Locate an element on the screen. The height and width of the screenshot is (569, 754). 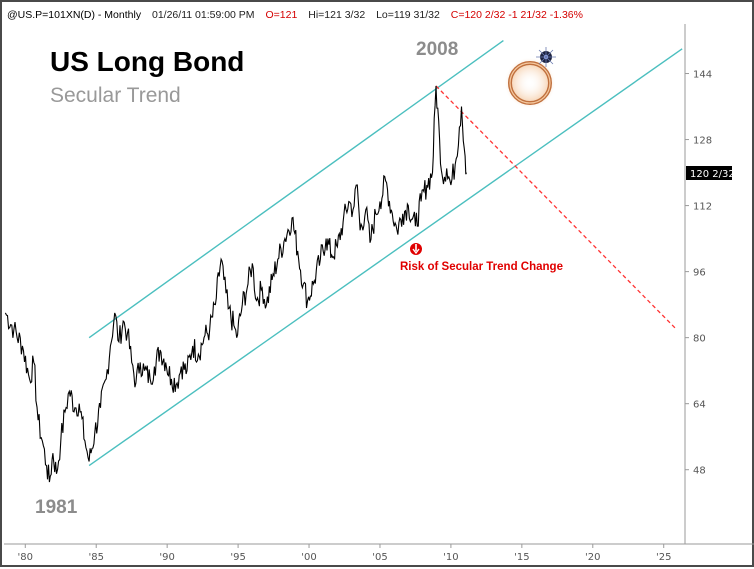
x-tick-label: '10 is located at coordinates (450, 557).